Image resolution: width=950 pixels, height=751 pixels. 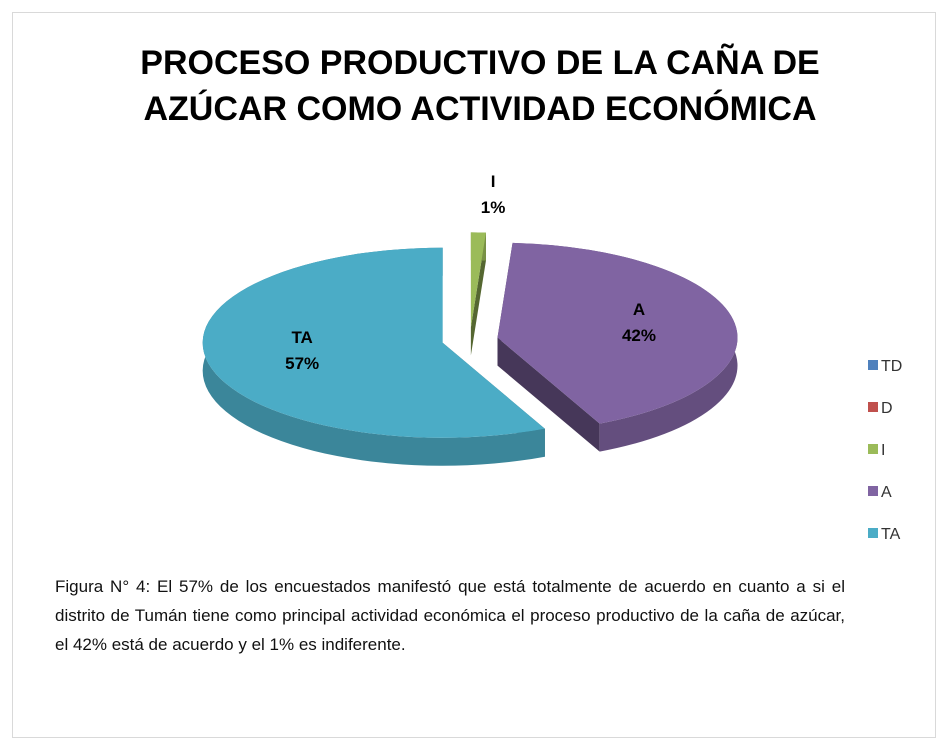 What do you see at coordinates (891, 534) in the screenshot?
I see `legend-label: TA` at bounding box center [891, 534].